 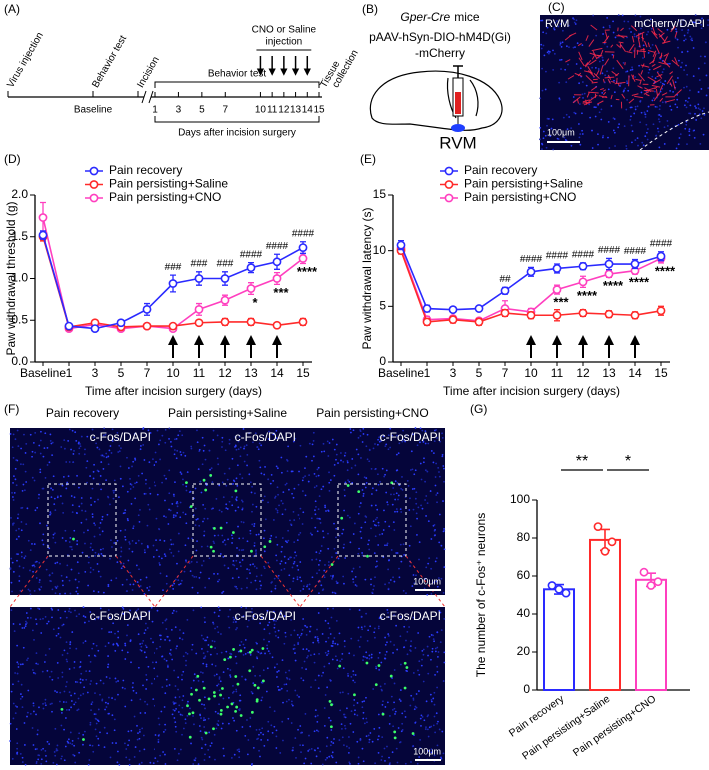 I want to click on x-tick-label: 14, so click(x=277, y=373).